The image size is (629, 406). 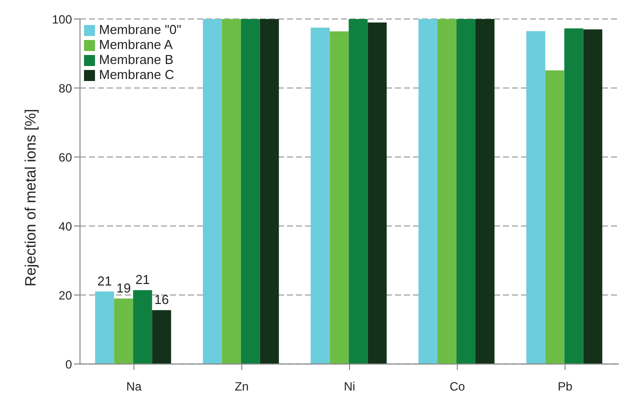 What do you see at coordinates (350, 387) in the screenshot?
I see `x-tick-label: Ni` at bounding box center [350, 387].